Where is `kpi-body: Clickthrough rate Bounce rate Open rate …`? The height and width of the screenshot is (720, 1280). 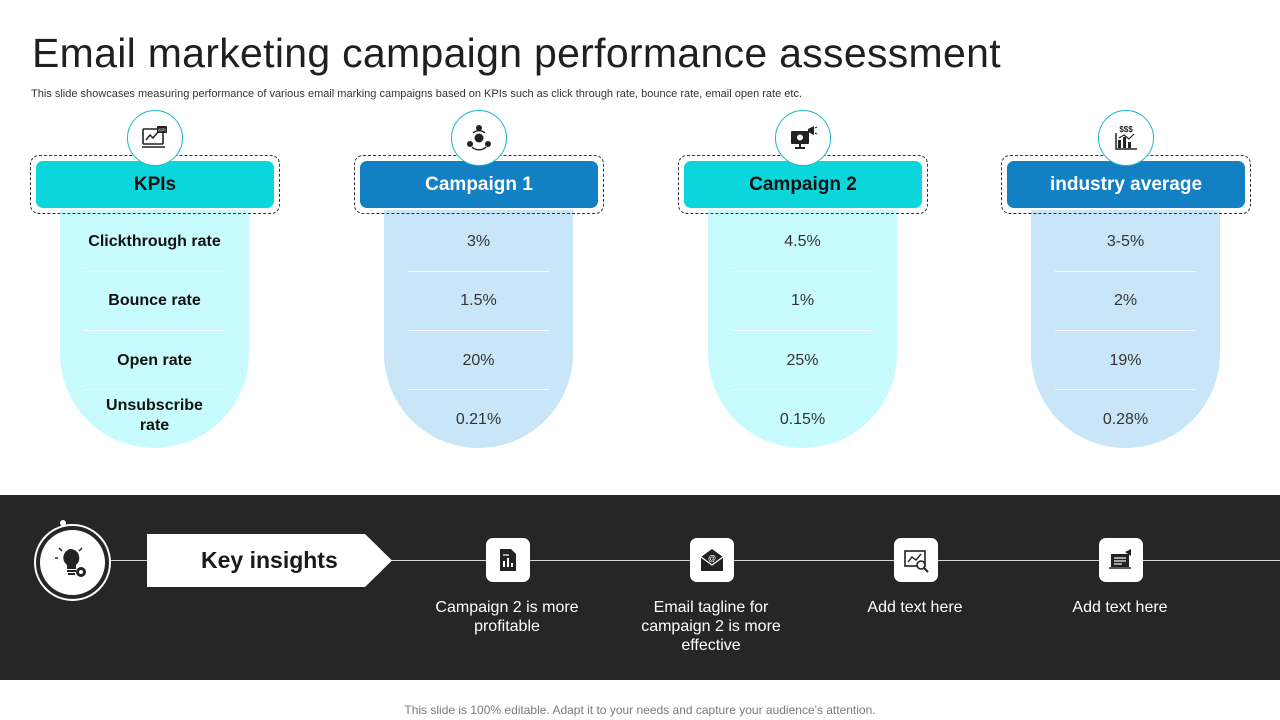
kpi-body: Clickthrough rate Bounce rate Open rate … is located at coordinates (154, 329).